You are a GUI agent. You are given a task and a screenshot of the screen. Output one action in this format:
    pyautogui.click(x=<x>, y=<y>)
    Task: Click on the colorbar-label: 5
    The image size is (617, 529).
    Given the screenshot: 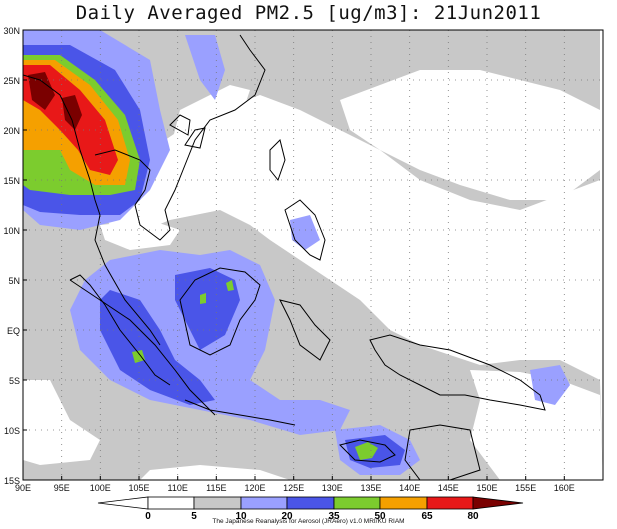 What is the action you would take?
    pyautogui.click(x=194, y=516)
    